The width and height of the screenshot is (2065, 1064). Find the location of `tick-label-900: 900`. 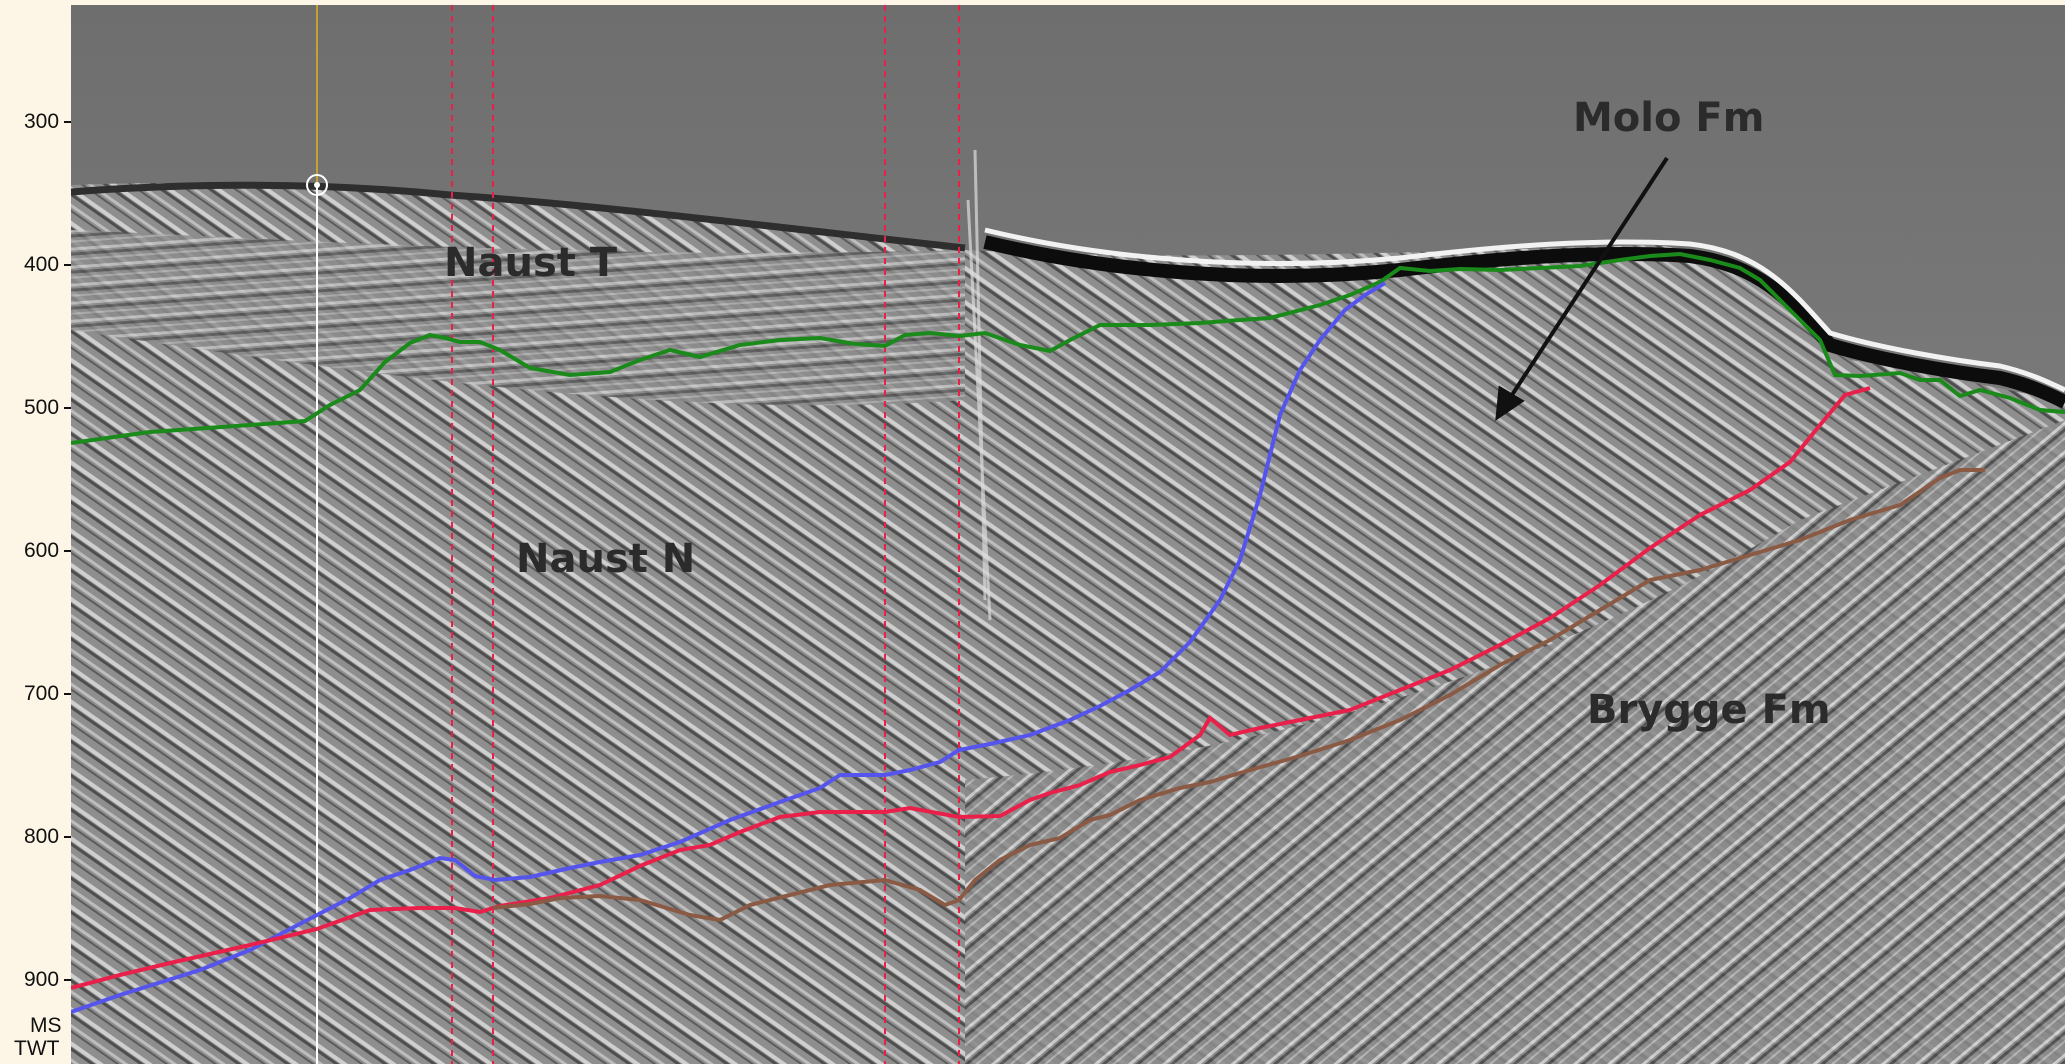

tick-label-900: 900 is located at coordinates (42, 979).